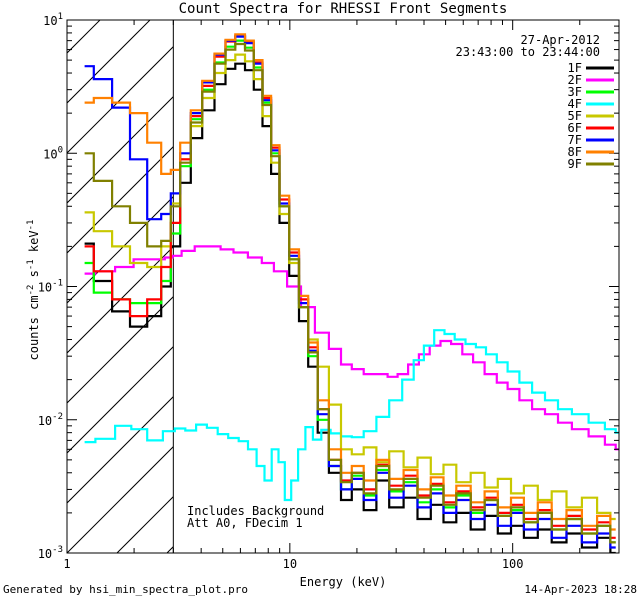 This screenshot has height=604, width=640. Describe the element at coordinates (575, 104) in the screenshot. I see `legend-label-4F: 4F` at that location.